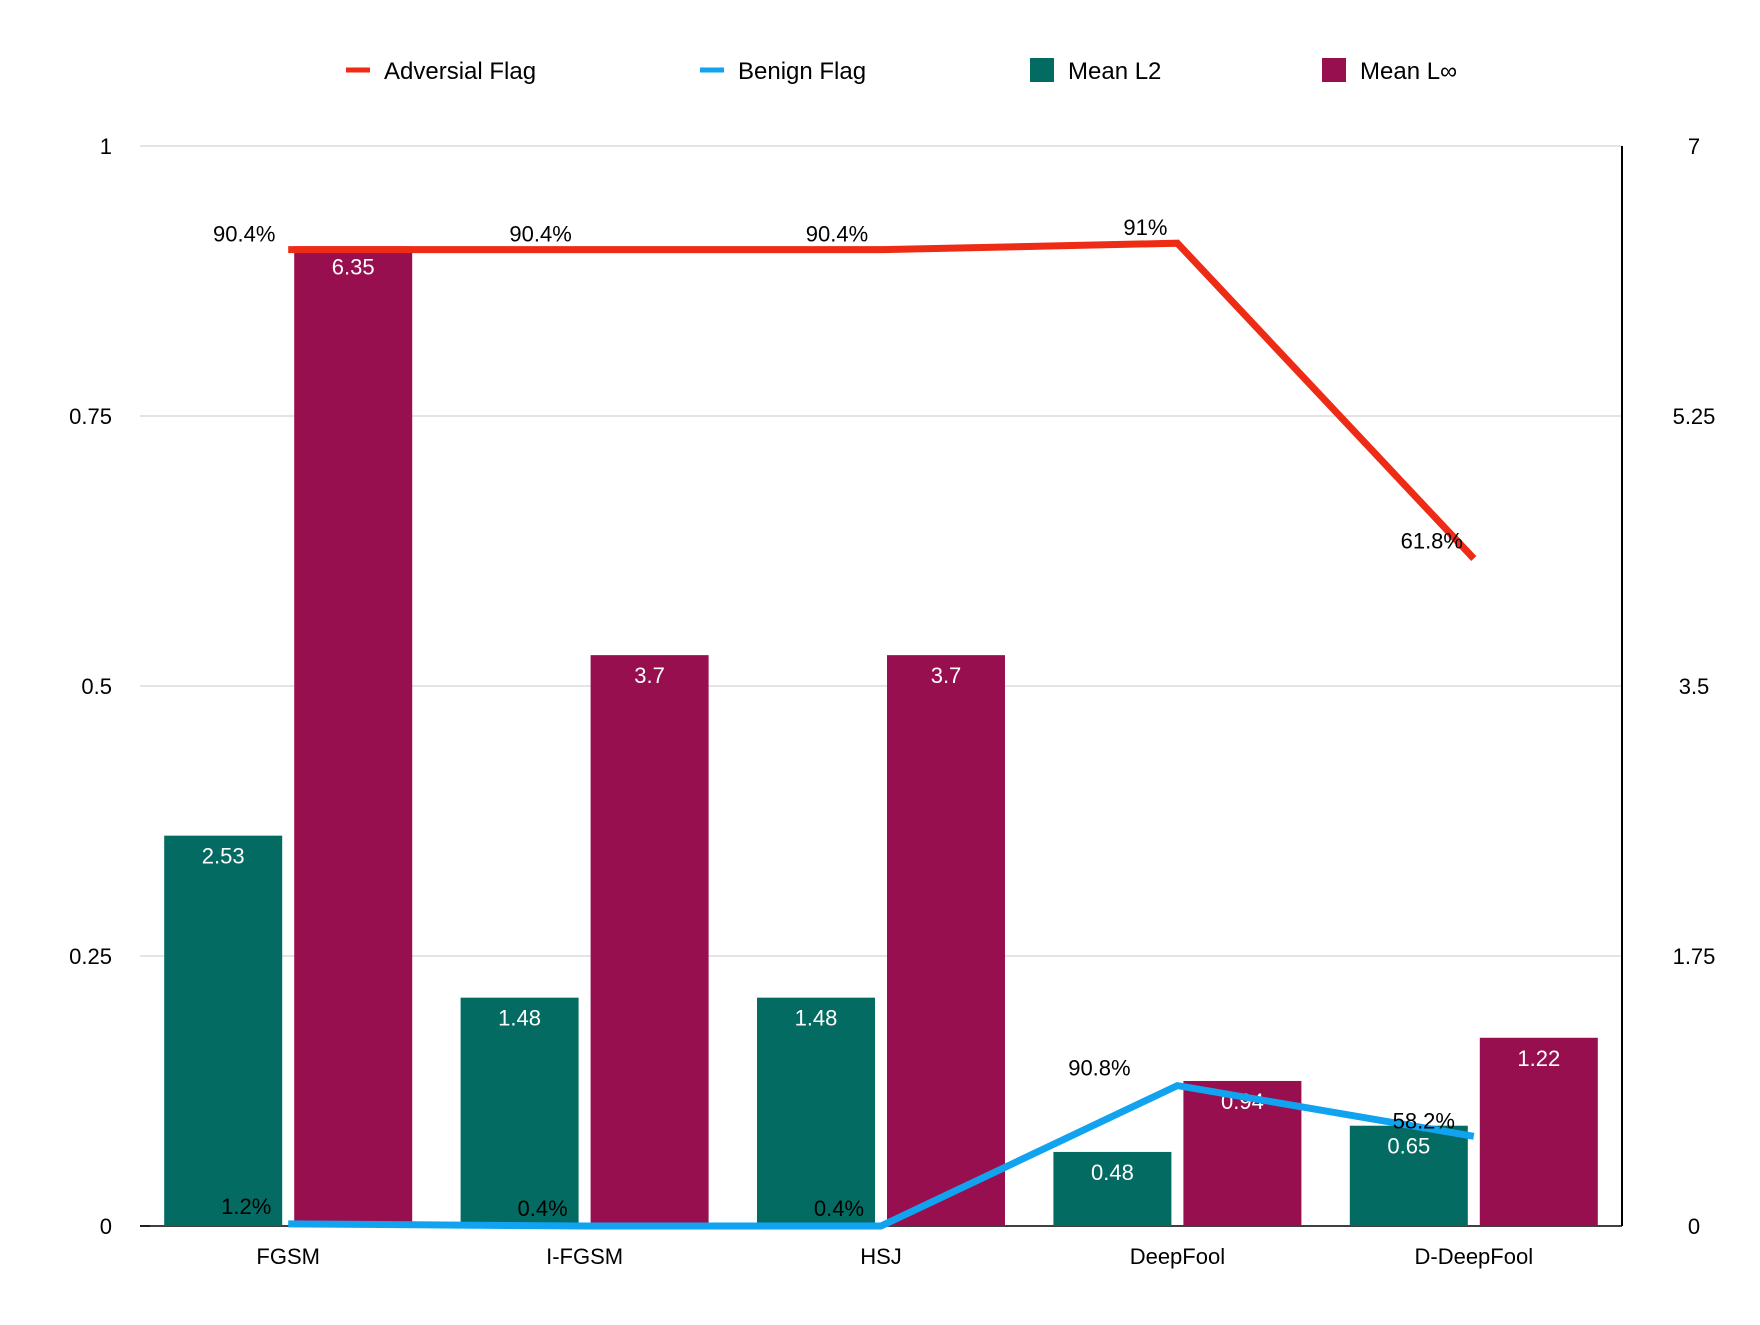 This screenshot has height=1325, width=1760. What do you see at coordinates (1112, 1172) in the screenshot?
I see `bar-value-label: 0.48` at bounding box center [1112, 1172].